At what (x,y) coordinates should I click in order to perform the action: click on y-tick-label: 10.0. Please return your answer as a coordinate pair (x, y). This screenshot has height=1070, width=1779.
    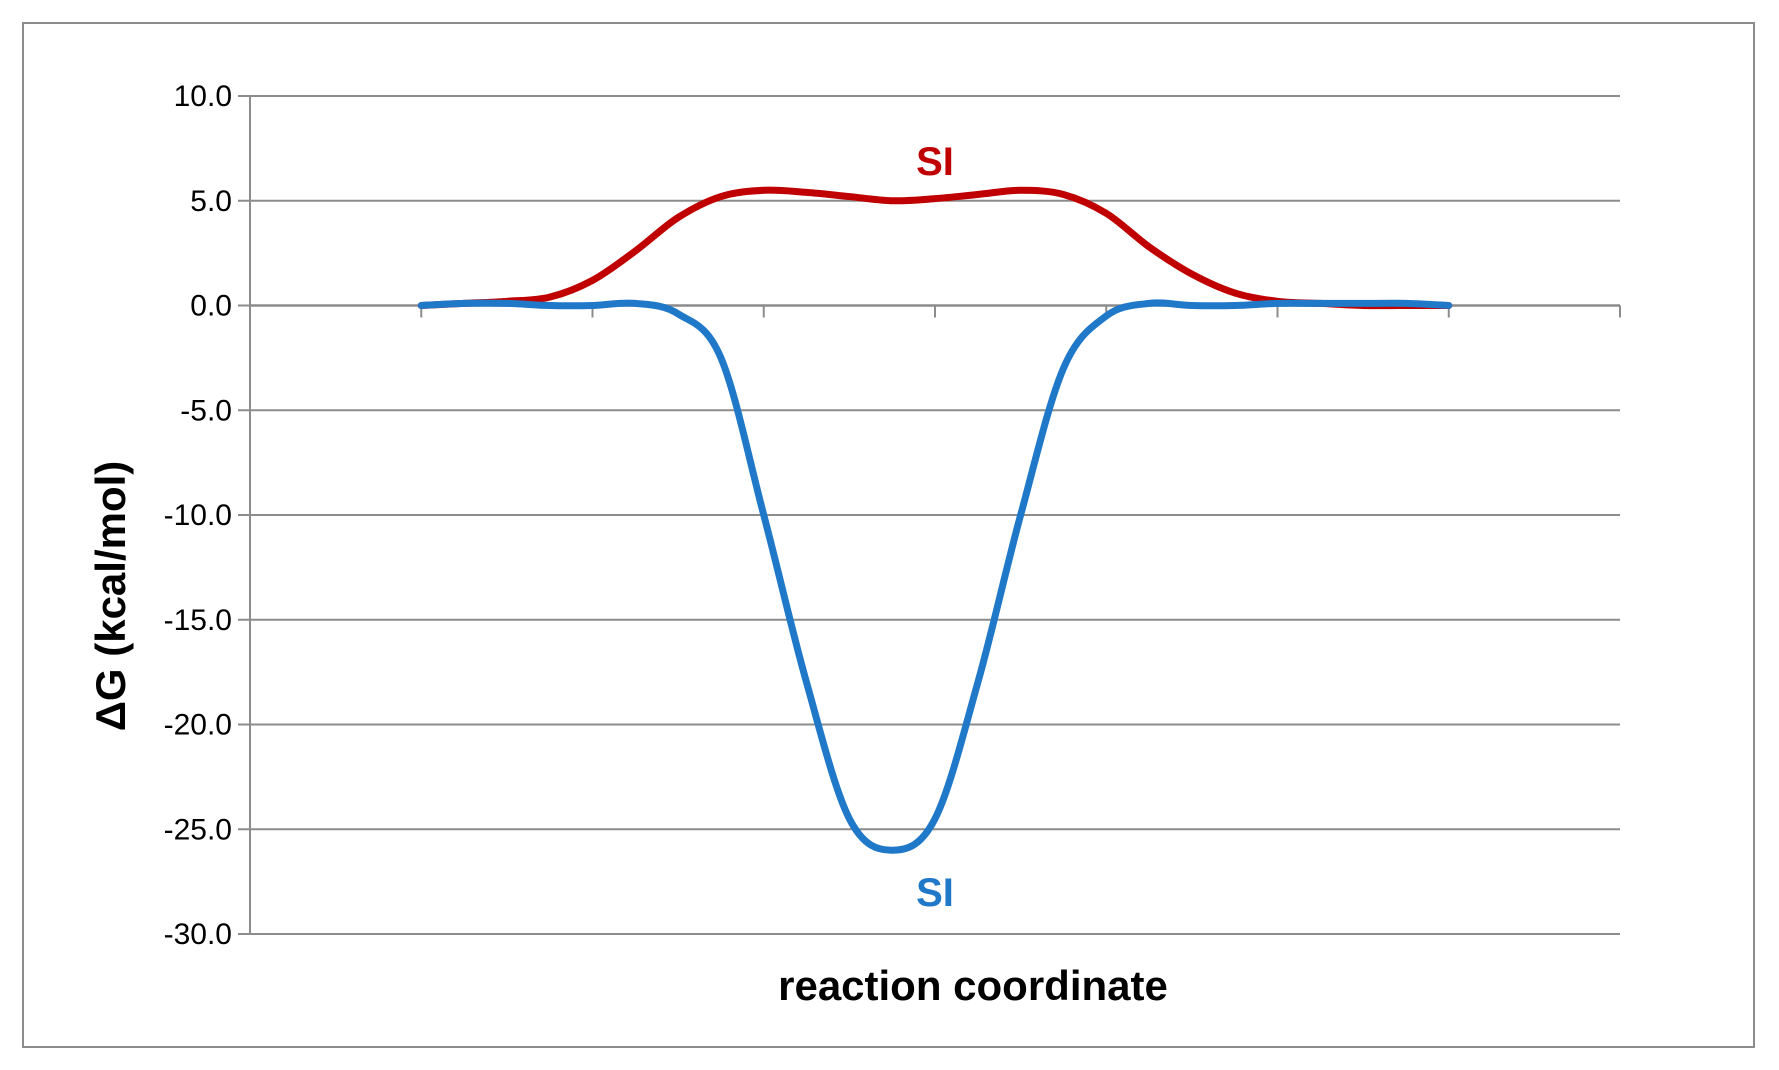
    Looking at the image, I should click on (203, 96).